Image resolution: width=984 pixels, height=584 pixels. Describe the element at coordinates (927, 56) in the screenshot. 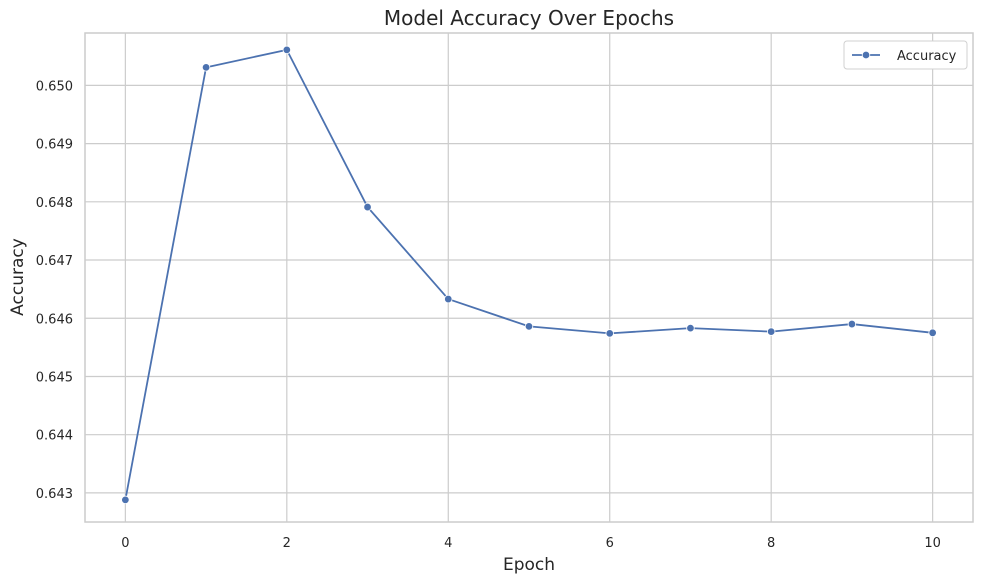

I see `legend-label: Accuracy` at that location.